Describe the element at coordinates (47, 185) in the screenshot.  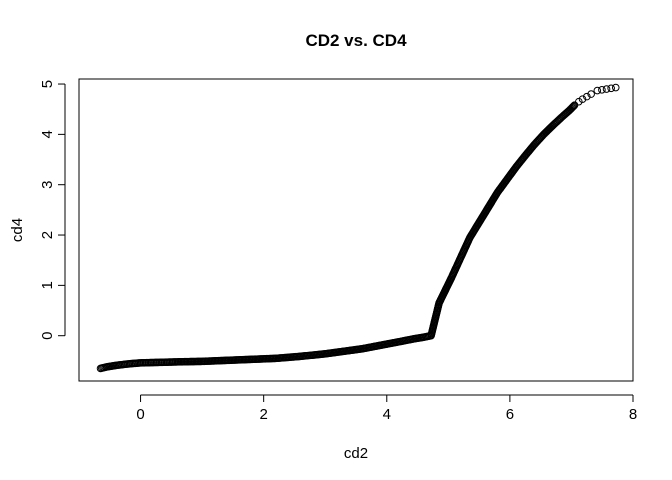
I see `y-tick-label: 3` at that location.